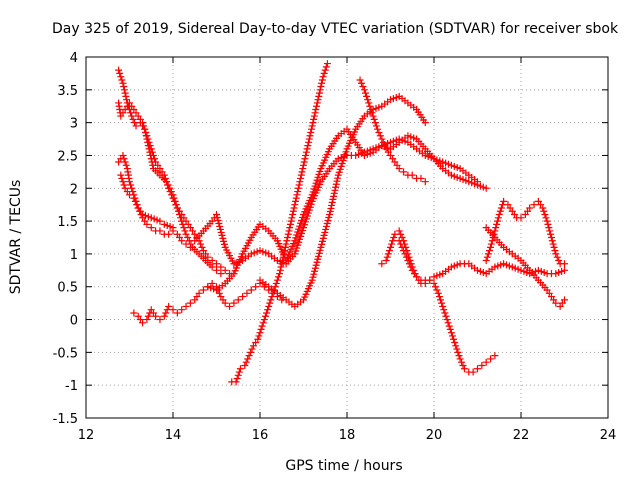 Image resolution: width=640 pixels, height=480 pixels. Describe the element at coordinates (74, 124) in the screenshot. I see `y-tick-label: 3` at that location.